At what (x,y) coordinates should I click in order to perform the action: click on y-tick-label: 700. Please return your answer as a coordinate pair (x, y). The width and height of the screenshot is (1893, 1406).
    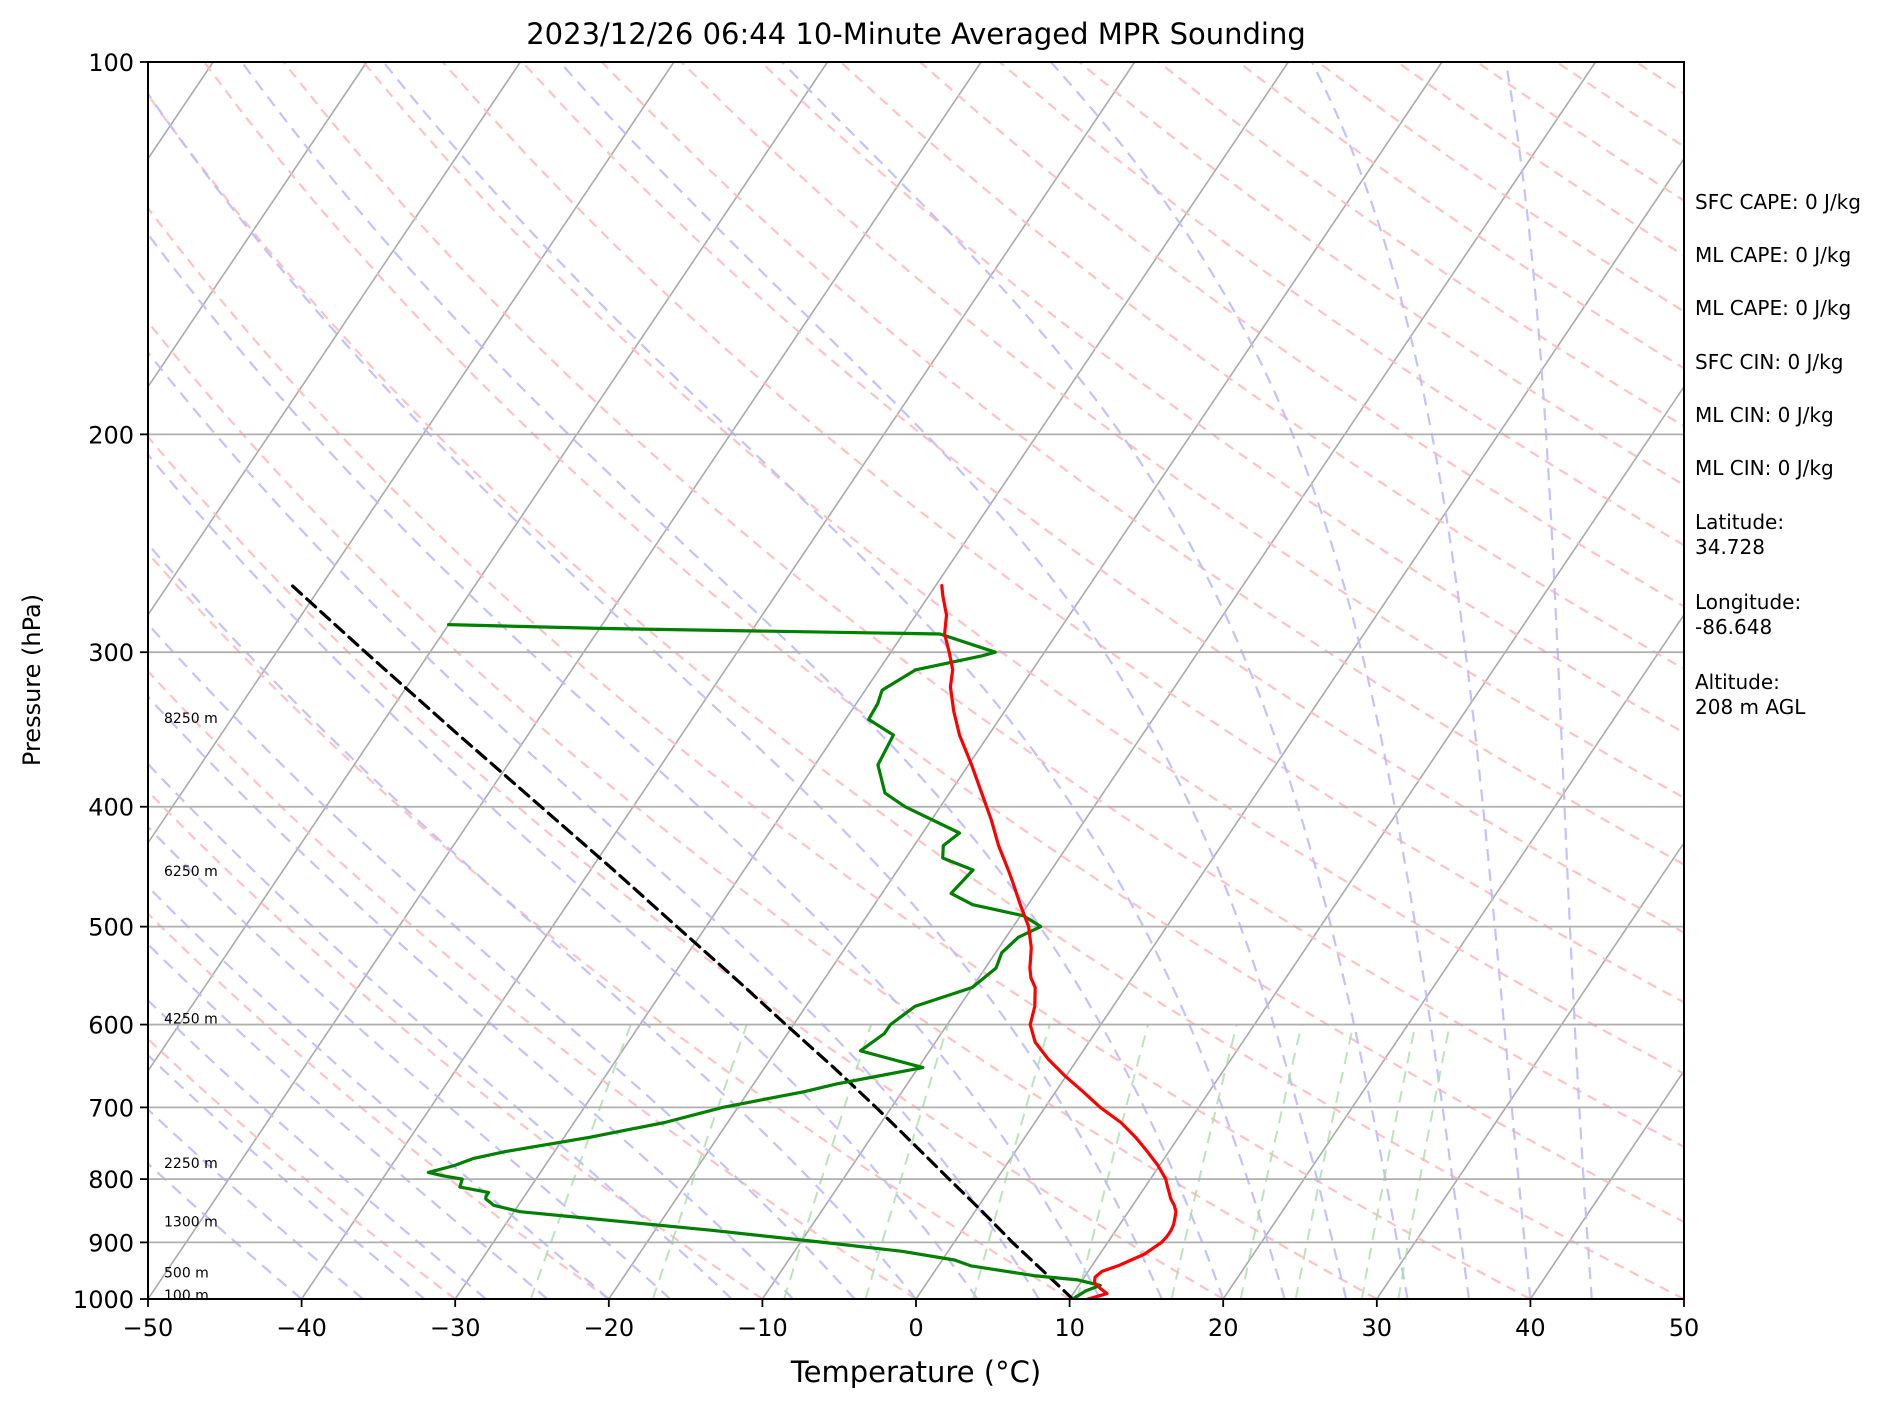
    Looking at the image, I should click on (111, 1108).